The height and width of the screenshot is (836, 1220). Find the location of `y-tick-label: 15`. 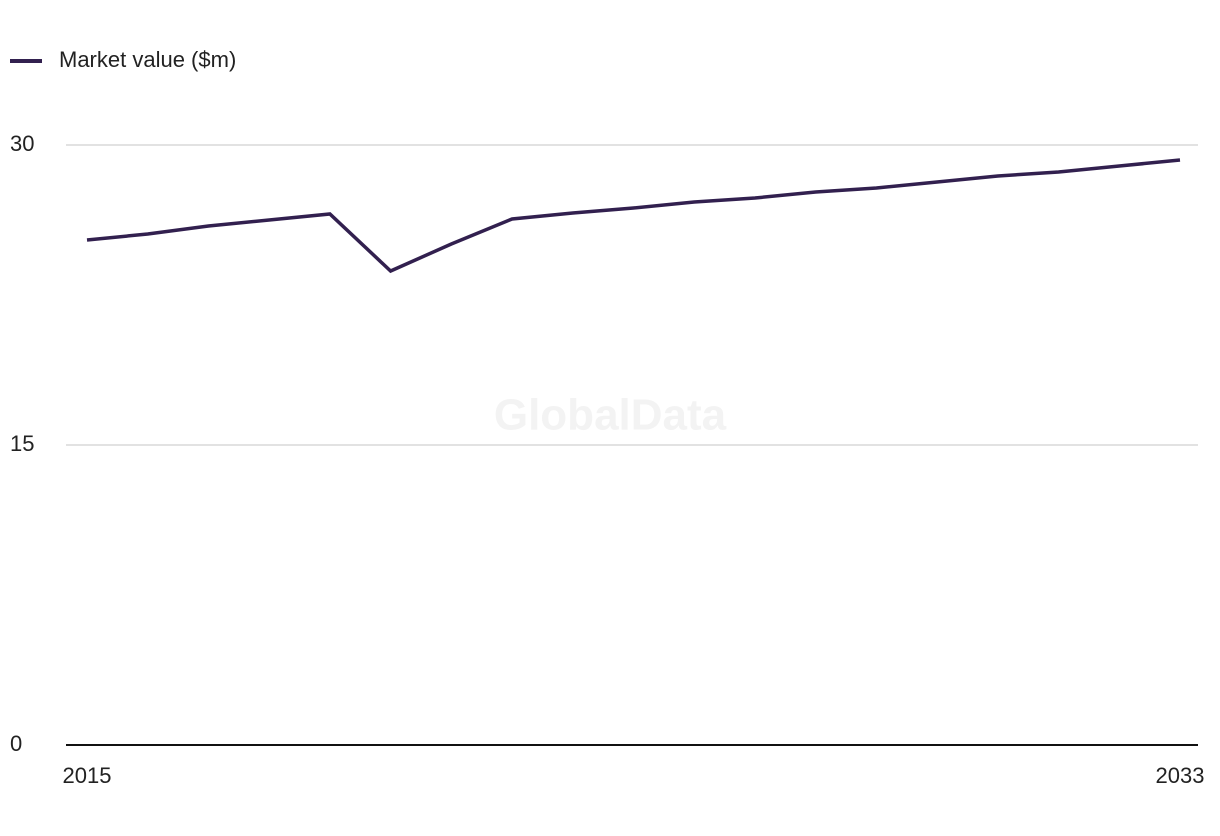

y-tick-label: 15 is located at coordinates (22, 443).